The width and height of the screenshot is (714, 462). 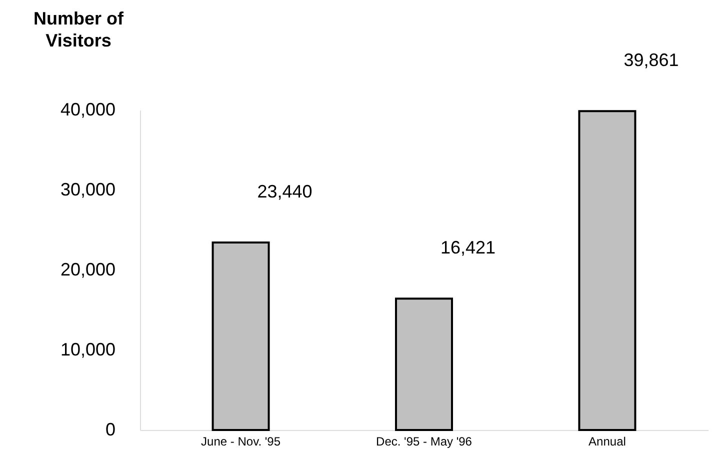 What do you see at coordinates (651, 60) in the screenshot?
I see `data-label: 39,861` at bounding box center [651, 60].